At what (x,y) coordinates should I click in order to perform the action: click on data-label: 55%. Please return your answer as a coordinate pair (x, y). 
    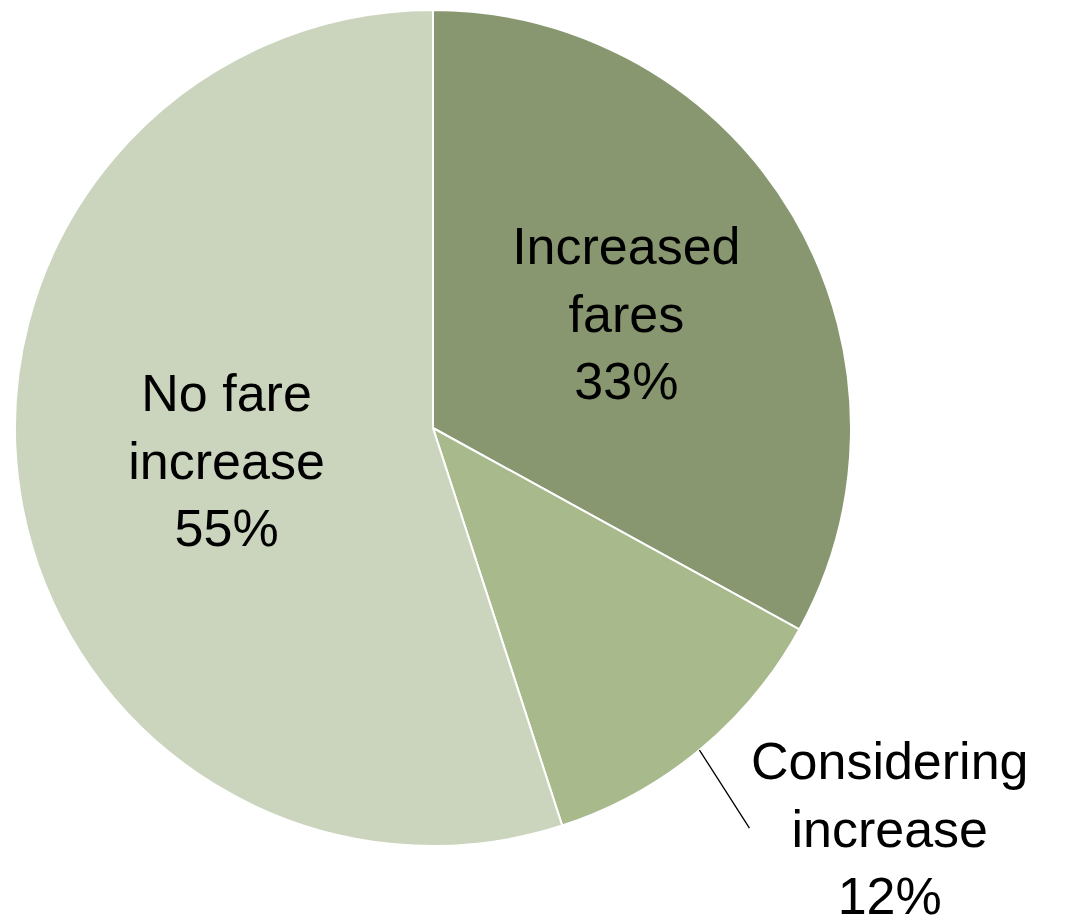
    Looking at the image, I should click on (226, 528).